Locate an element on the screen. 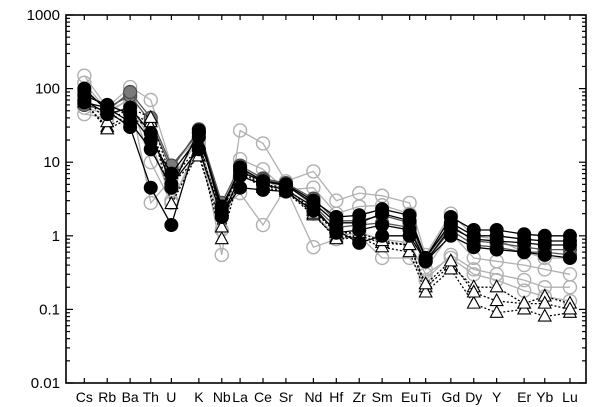  x-tick-label: Ce is located at coordinates (263, 397).